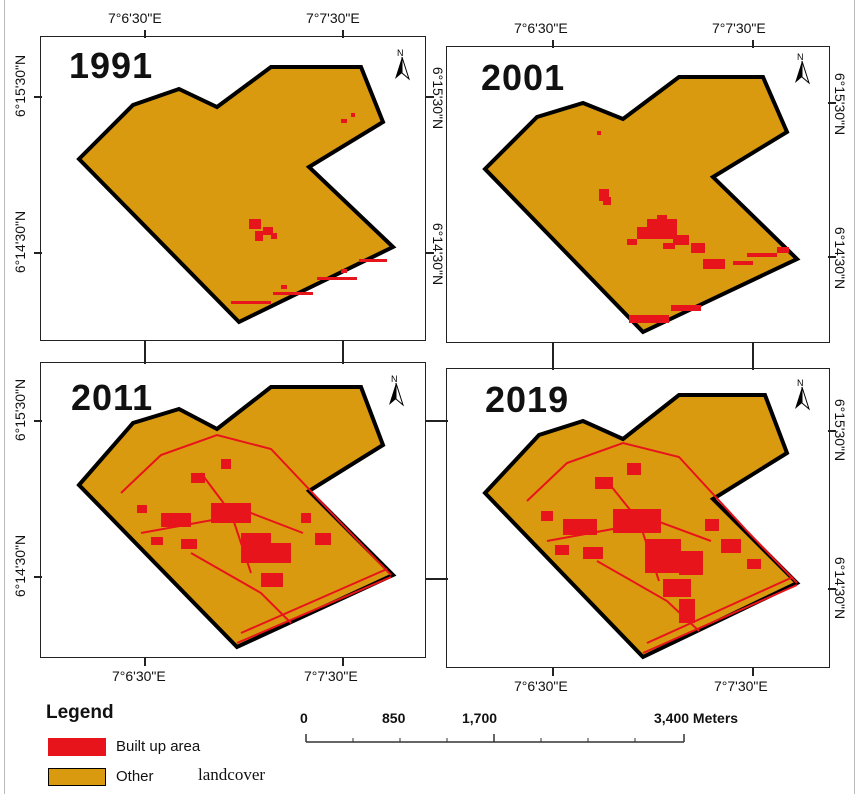 The height and width of the screenshot is (796, 859). I want to click on map-year-2019: 2019, so click(527, 399).